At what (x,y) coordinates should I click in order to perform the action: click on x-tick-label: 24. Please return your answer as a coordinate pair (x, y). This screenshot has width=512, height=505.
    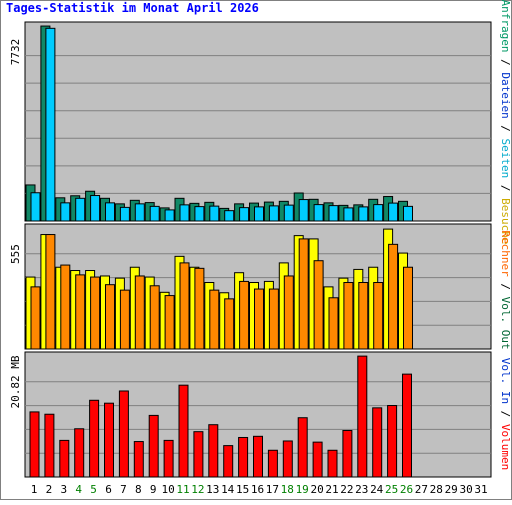
    Looking at the image, I should click on (377, 489).